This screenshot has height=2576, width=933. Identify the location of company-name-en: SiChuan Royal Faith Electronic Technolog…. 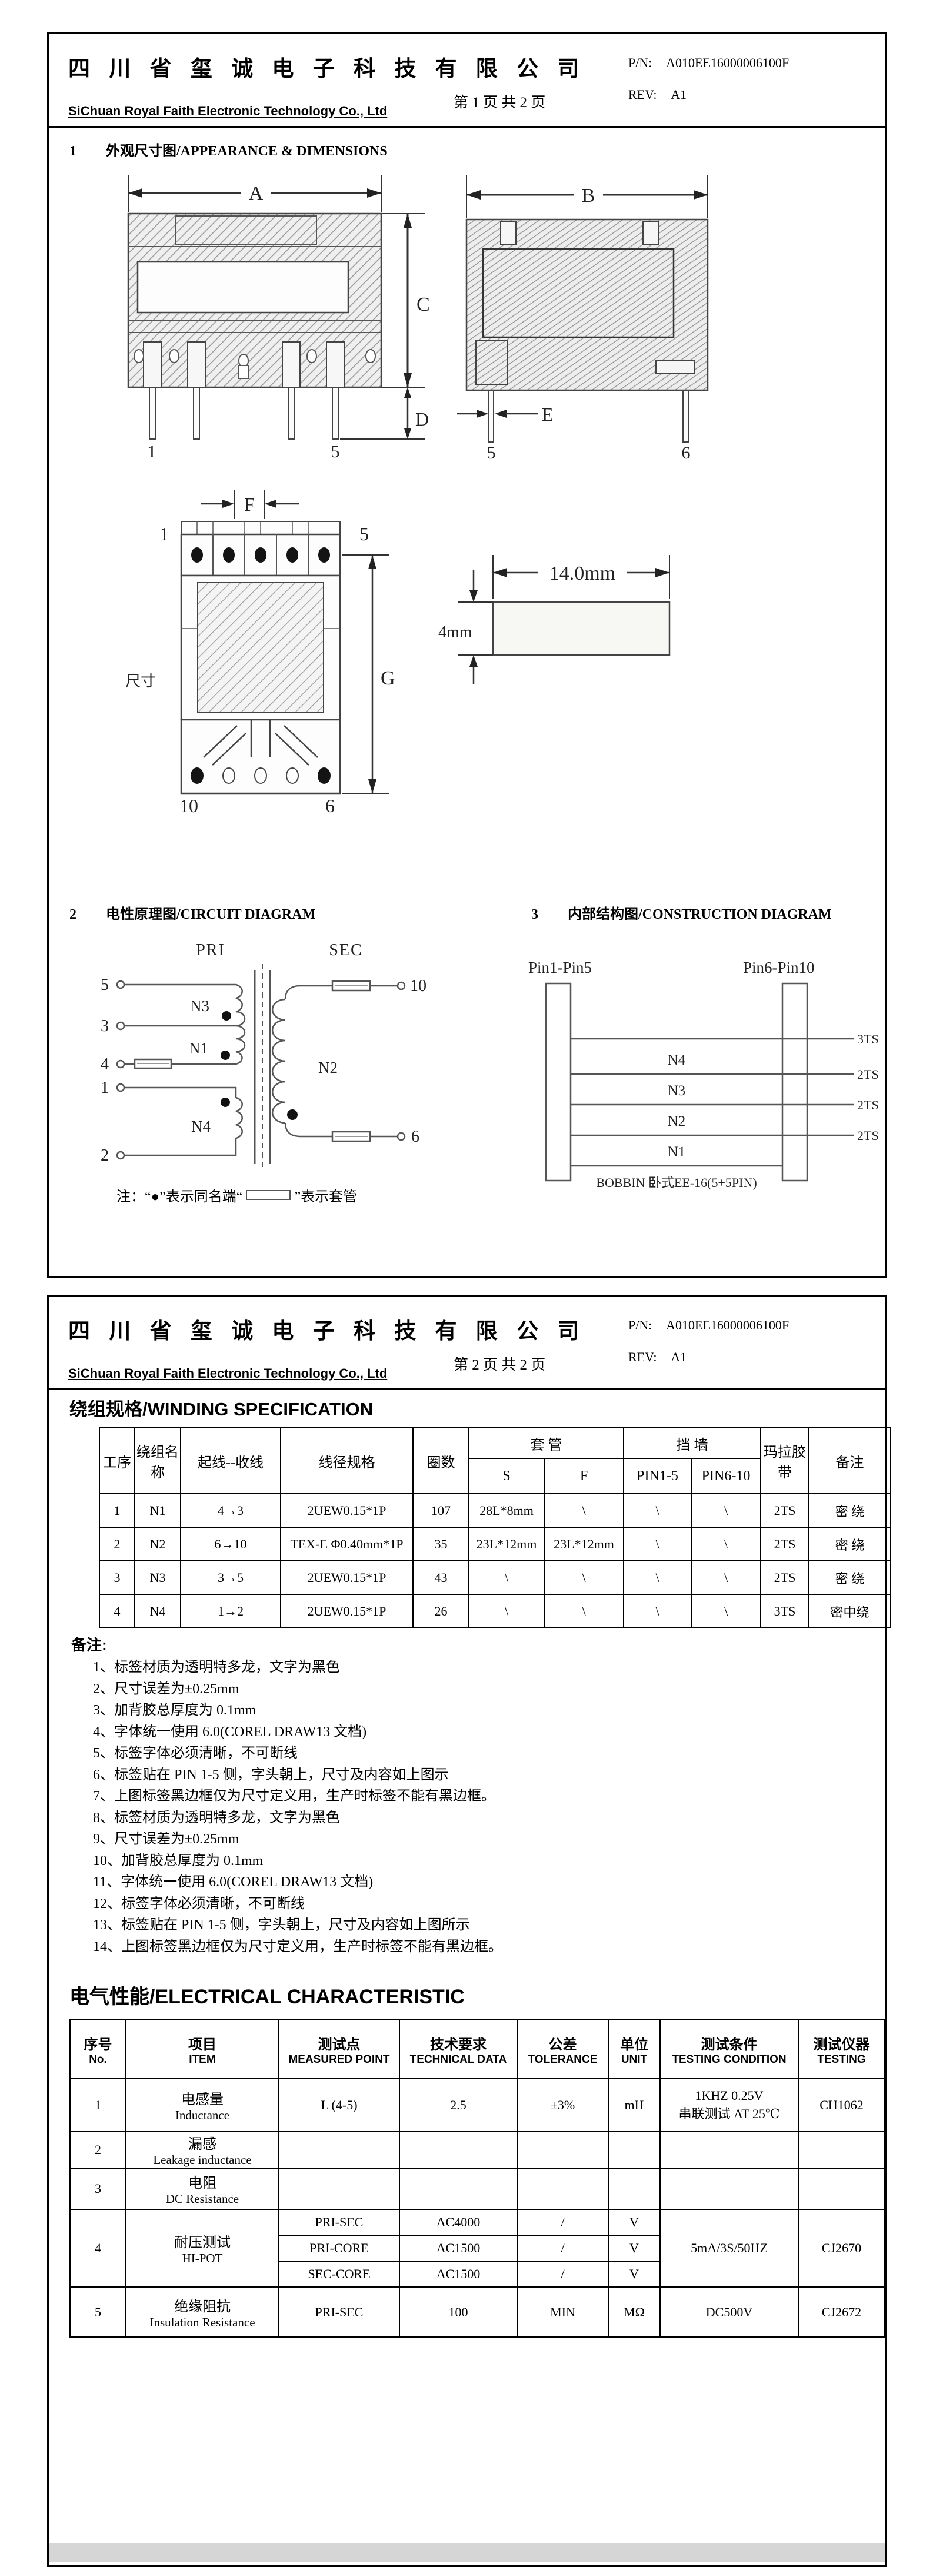
(228, 111).